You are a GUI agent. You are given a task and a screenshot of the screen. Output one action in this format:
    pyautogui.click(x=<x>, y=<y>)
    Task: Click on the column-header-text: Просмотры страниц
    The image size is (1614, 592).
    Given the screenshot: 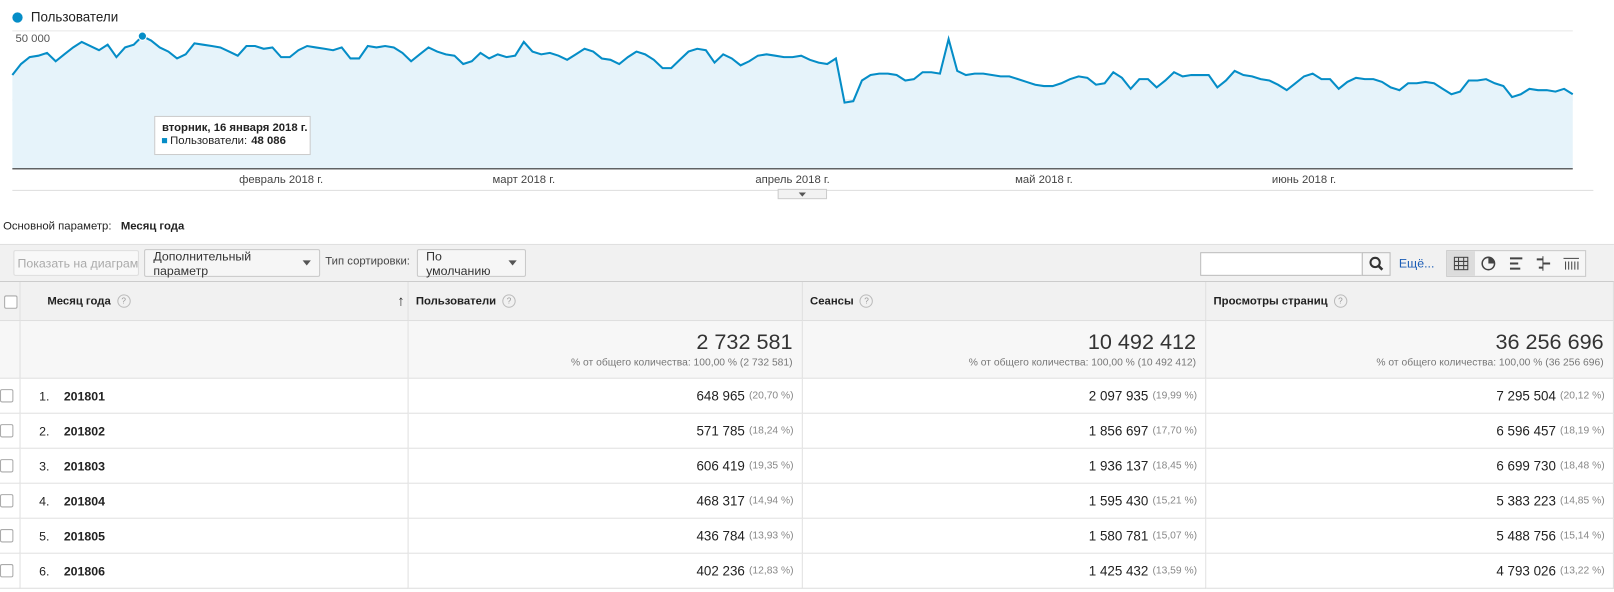 What is the action you would take?
    pyautogui.click(x=1270, y=301)
    